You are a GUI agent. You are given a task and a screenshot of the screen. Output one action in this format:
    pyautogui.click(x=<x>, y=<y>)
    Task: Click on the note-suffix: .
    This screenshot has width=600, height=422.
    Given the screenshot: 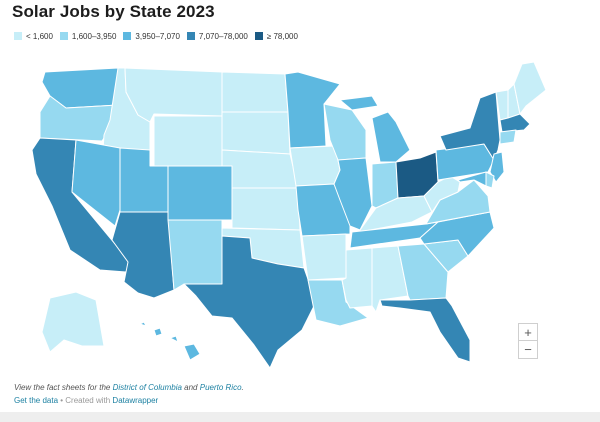 What is the action you would take?
    pyautogui.click(x=242, y=387)
    